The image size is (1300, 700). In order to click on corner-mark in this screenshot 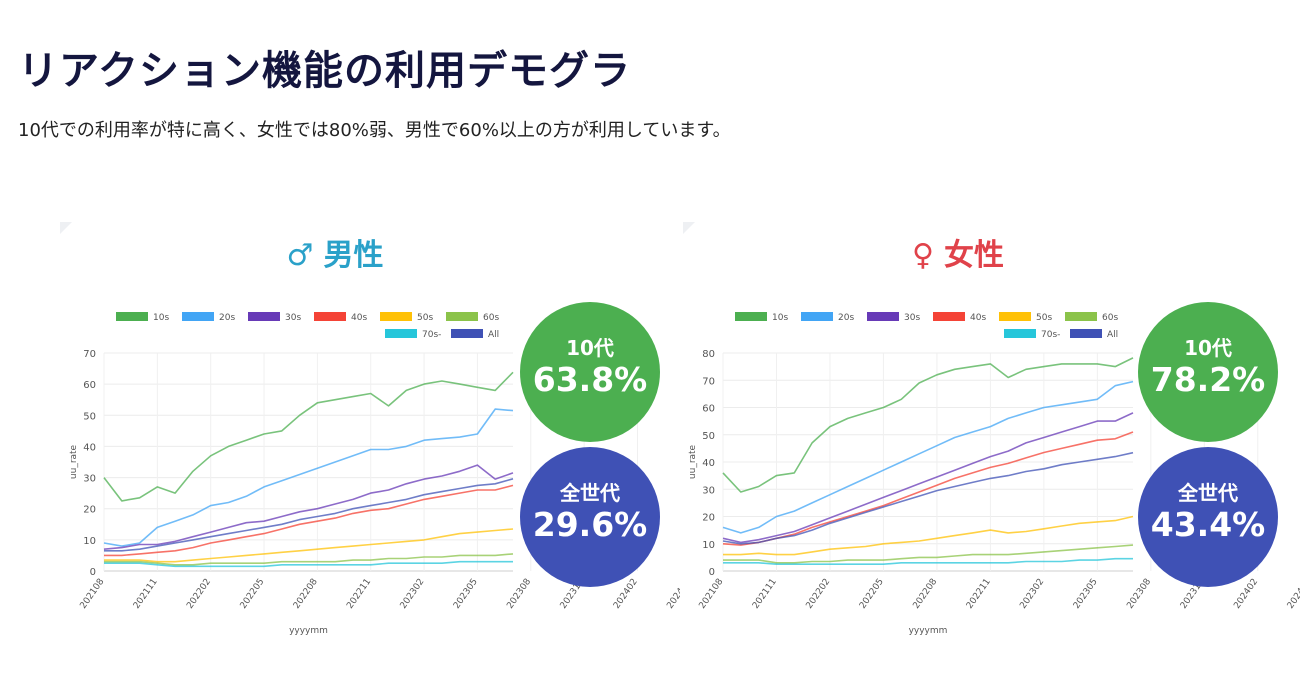, I will do `click(689, 228)`.